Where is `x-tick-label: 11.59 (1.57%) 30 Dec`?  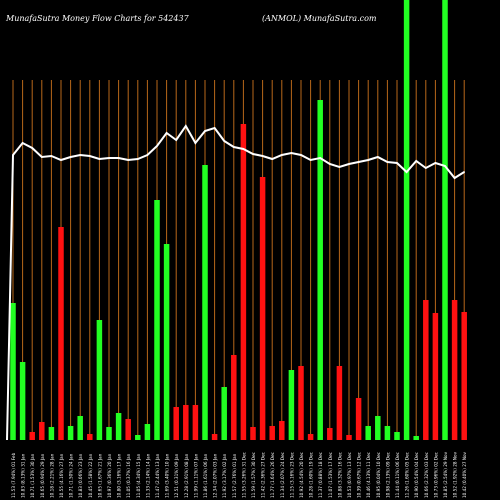 x-tick-label: 11.59 (1.57%) 30 Dec is located at coordinates (253, 474).